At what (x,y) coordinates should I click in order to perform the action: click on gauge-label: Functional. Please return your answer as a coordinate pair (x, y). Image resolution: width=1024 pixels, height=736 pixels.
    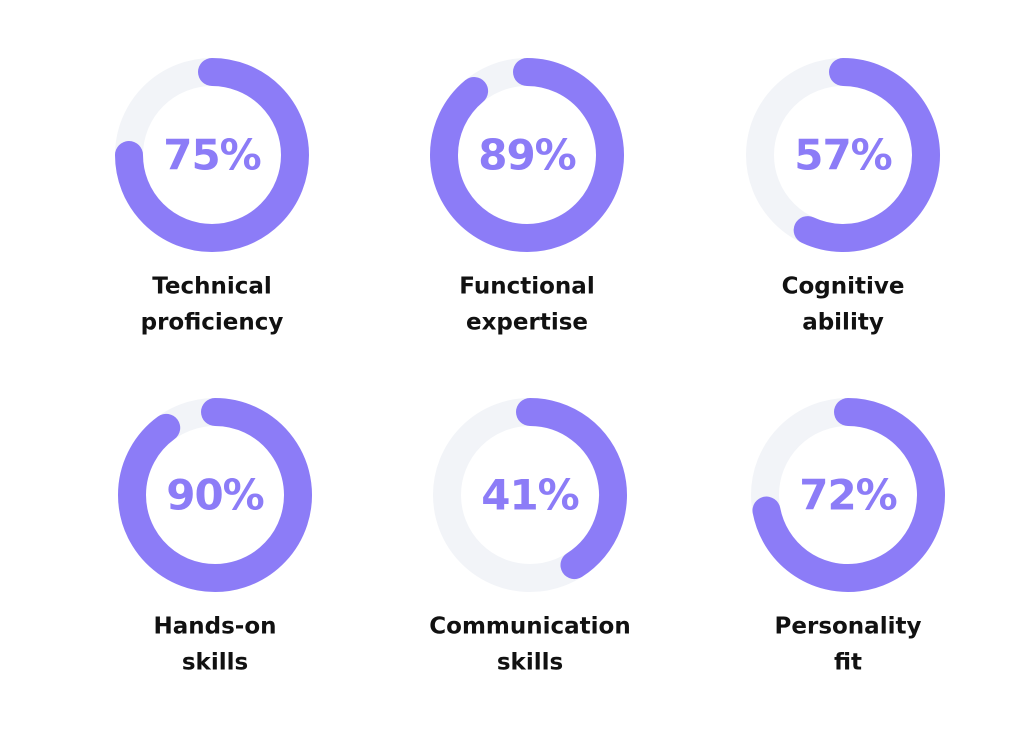
    Looking at the image, I should click on (526, 287).